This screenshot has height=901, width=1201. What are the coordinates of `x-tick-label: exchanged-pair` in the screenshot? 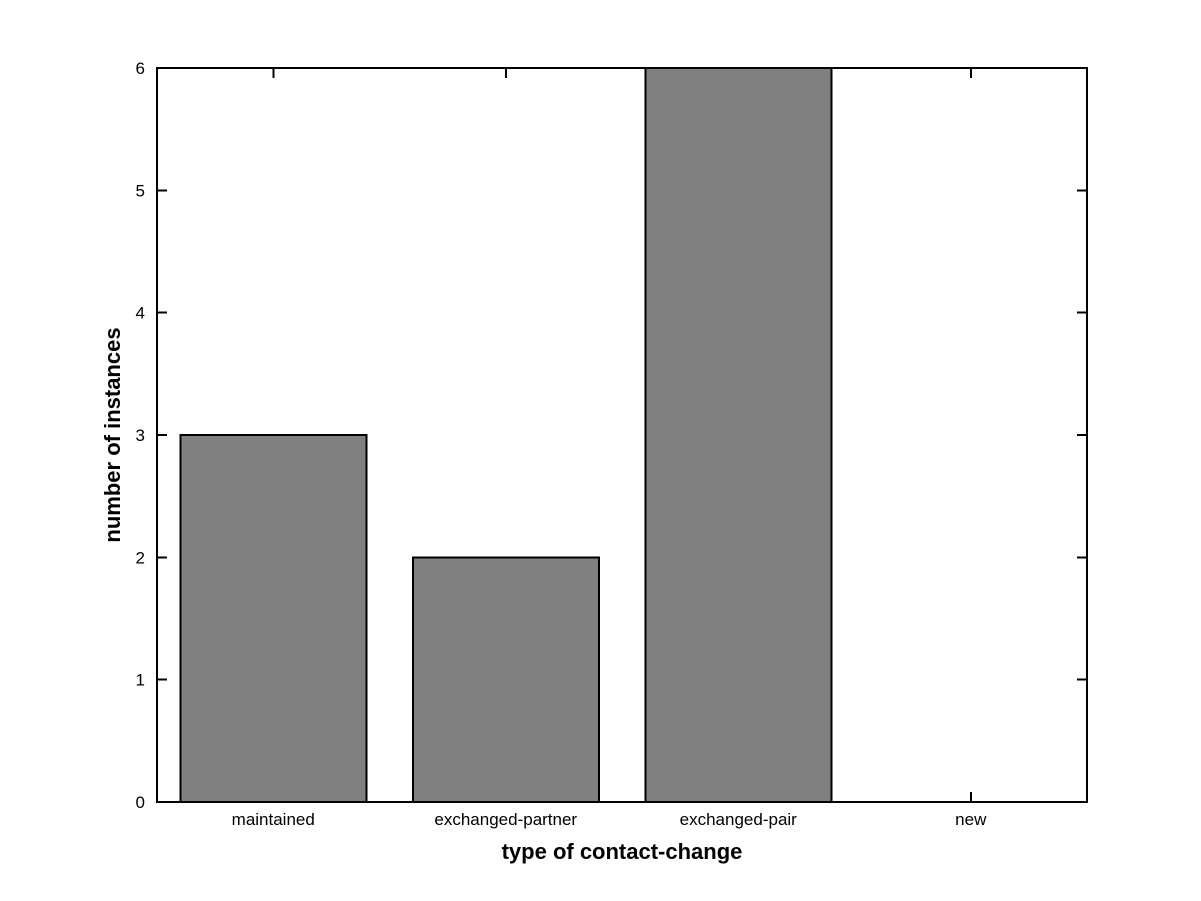 It's located at (739, 819).